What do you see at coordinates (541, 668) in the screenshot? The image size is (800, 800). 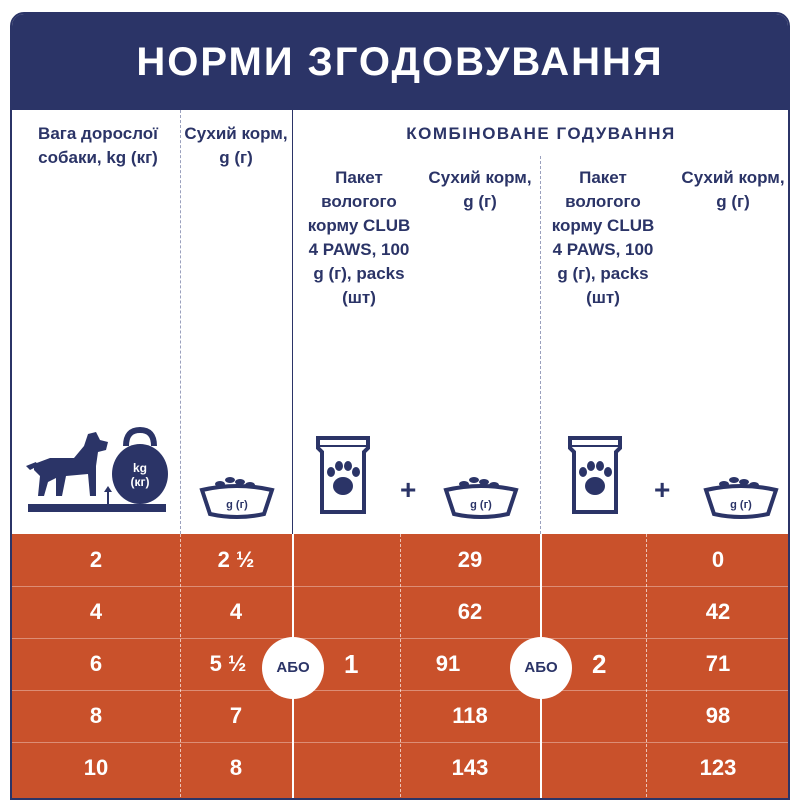 I see `or-badge-2: АБО` at bounding box center [541, 668].